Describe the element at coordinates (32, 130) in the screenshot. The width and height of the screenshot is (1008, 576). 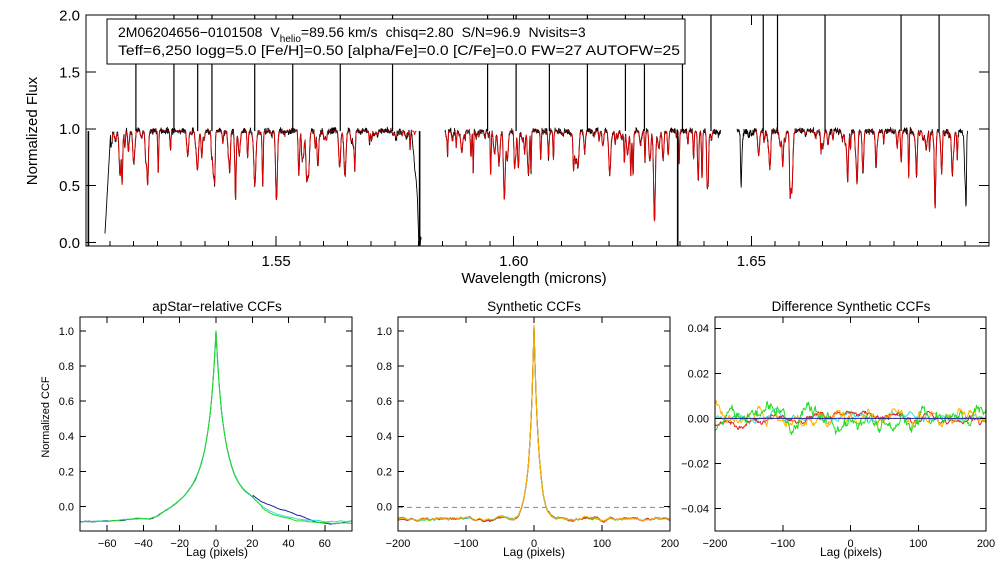
I see `spectrum-ylabel: Normalized Flux` at that location.